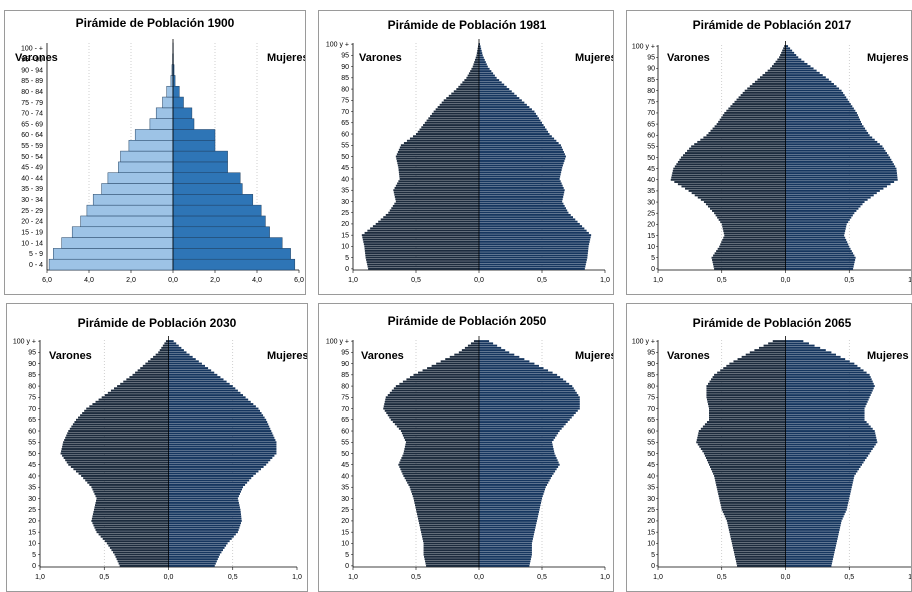 The image size is (912, 592). What do you see at coordinates (32, 375) in the screenshot?
I see `y-tick-label: 85` at bounding box center [32, 375].